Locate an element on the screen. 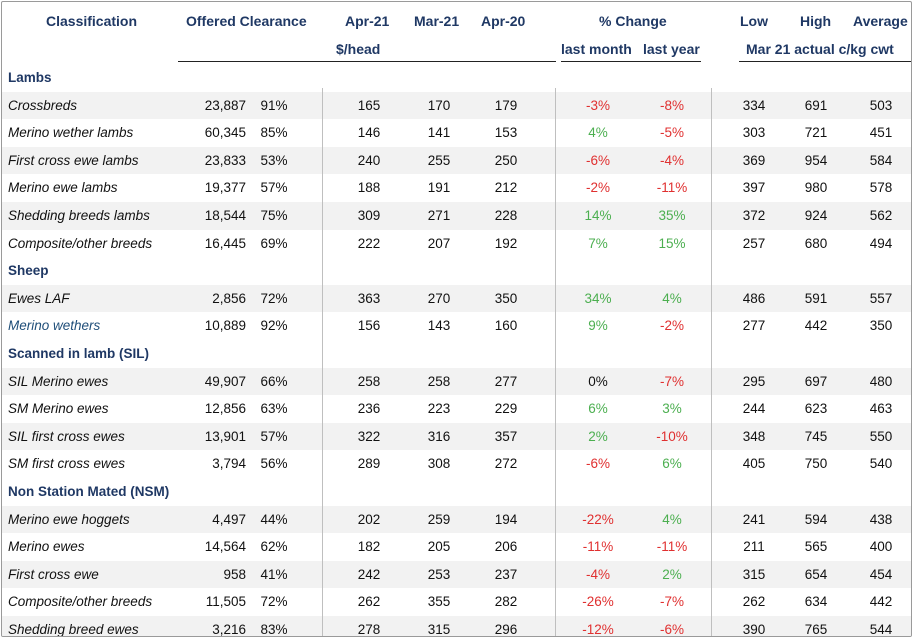 The image size is (915, 640). clearance-cell: 44% is located at coordinates (274, 519).